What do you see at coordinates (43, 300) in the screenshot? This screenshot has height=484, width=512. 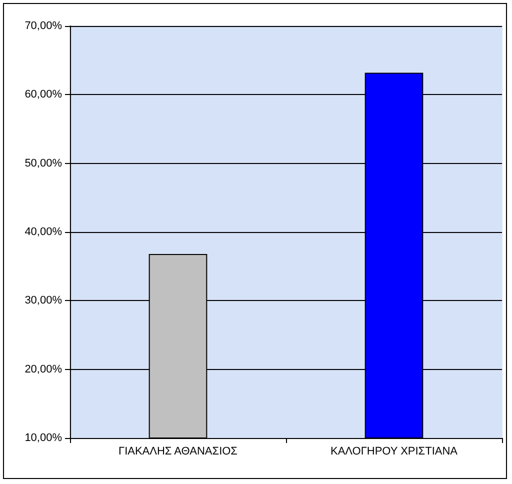 I see `y-tick-label: 30,00%` at bounding box center [43, 300].